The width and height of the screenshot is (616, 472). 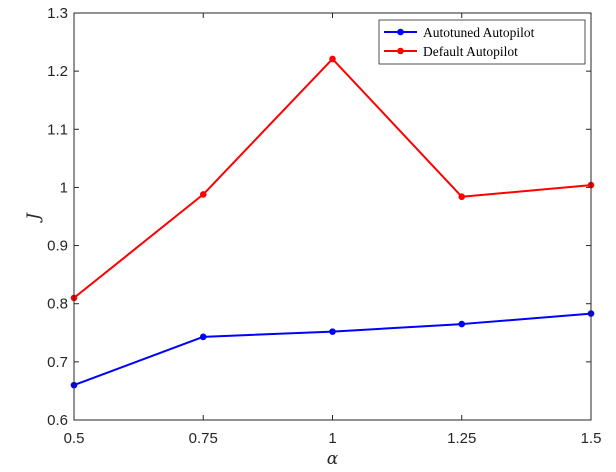 I want to click on y-tick-label: 0.6, so click(x=57, y=420).